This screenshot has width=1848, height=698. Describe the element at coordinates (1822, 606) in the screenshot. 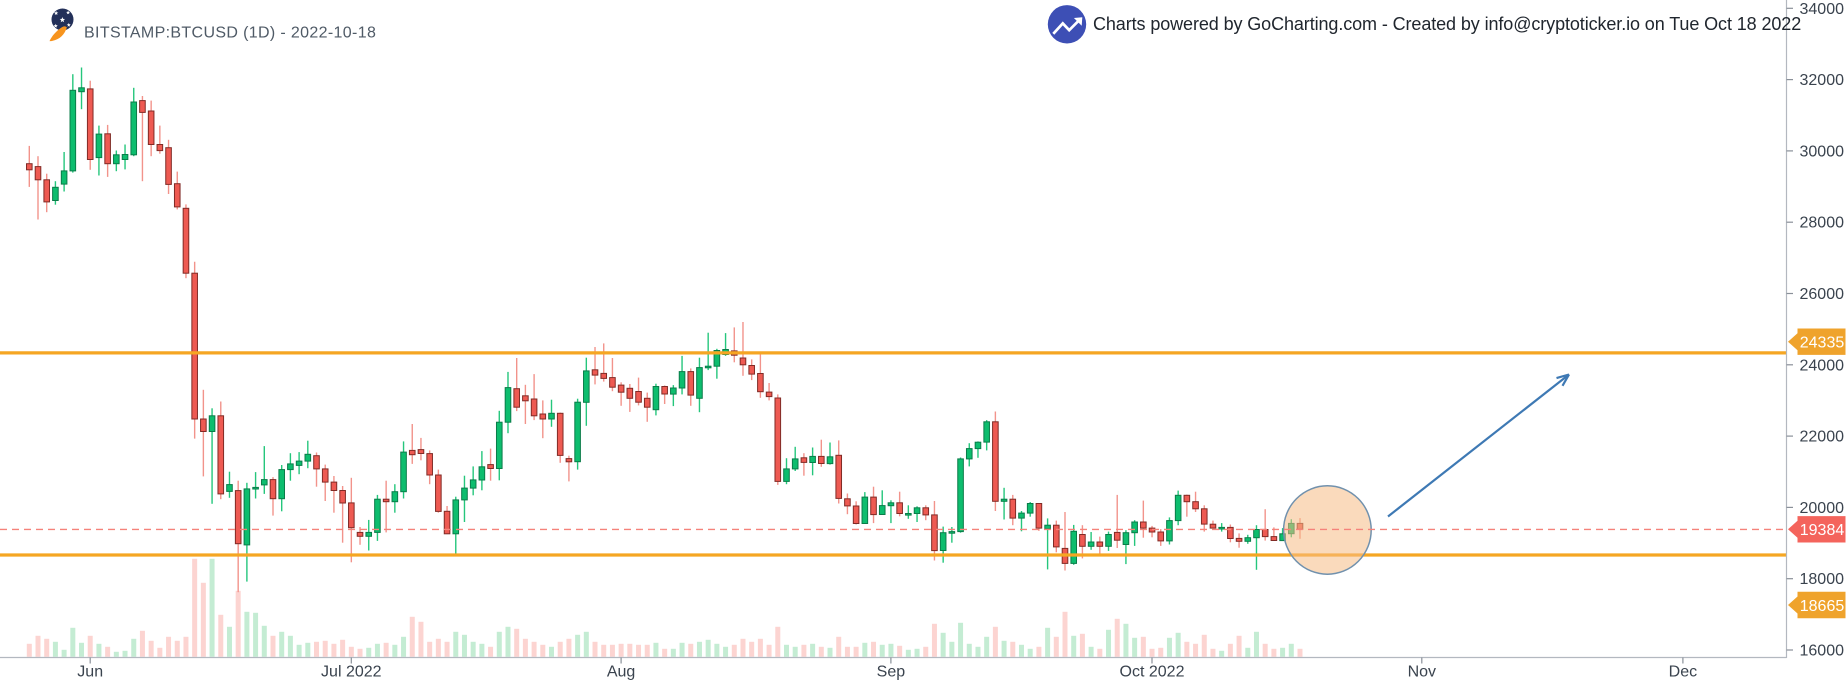

I see `svg-text: 18665` at that location.